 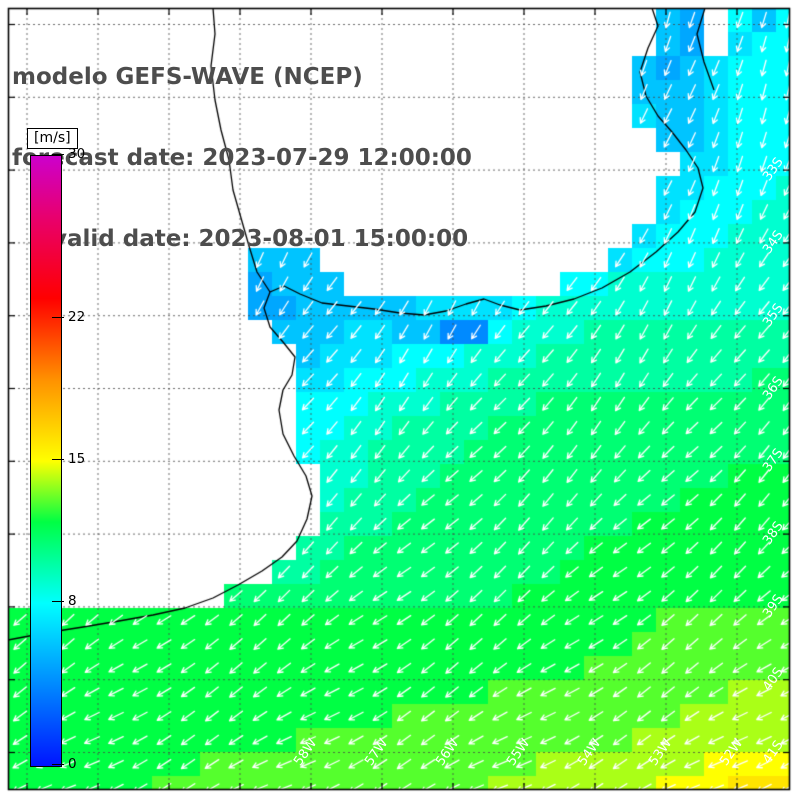 I want to click on colorbar-tick-label: 30, so click(x=77, y=154).